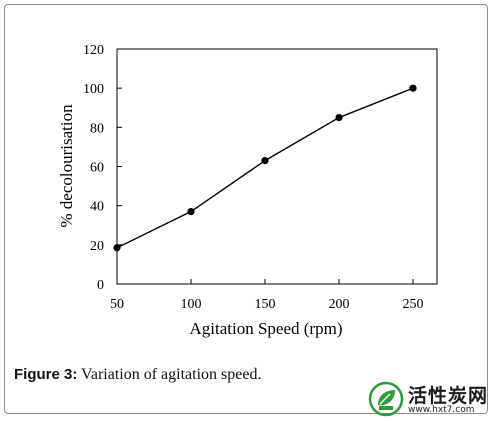 Image resolution: width=494 pixels, height=421 pixels. Describe the element at coordinates (191, 304) in the screenshot. I see `x-tick-label: 100` at that location.